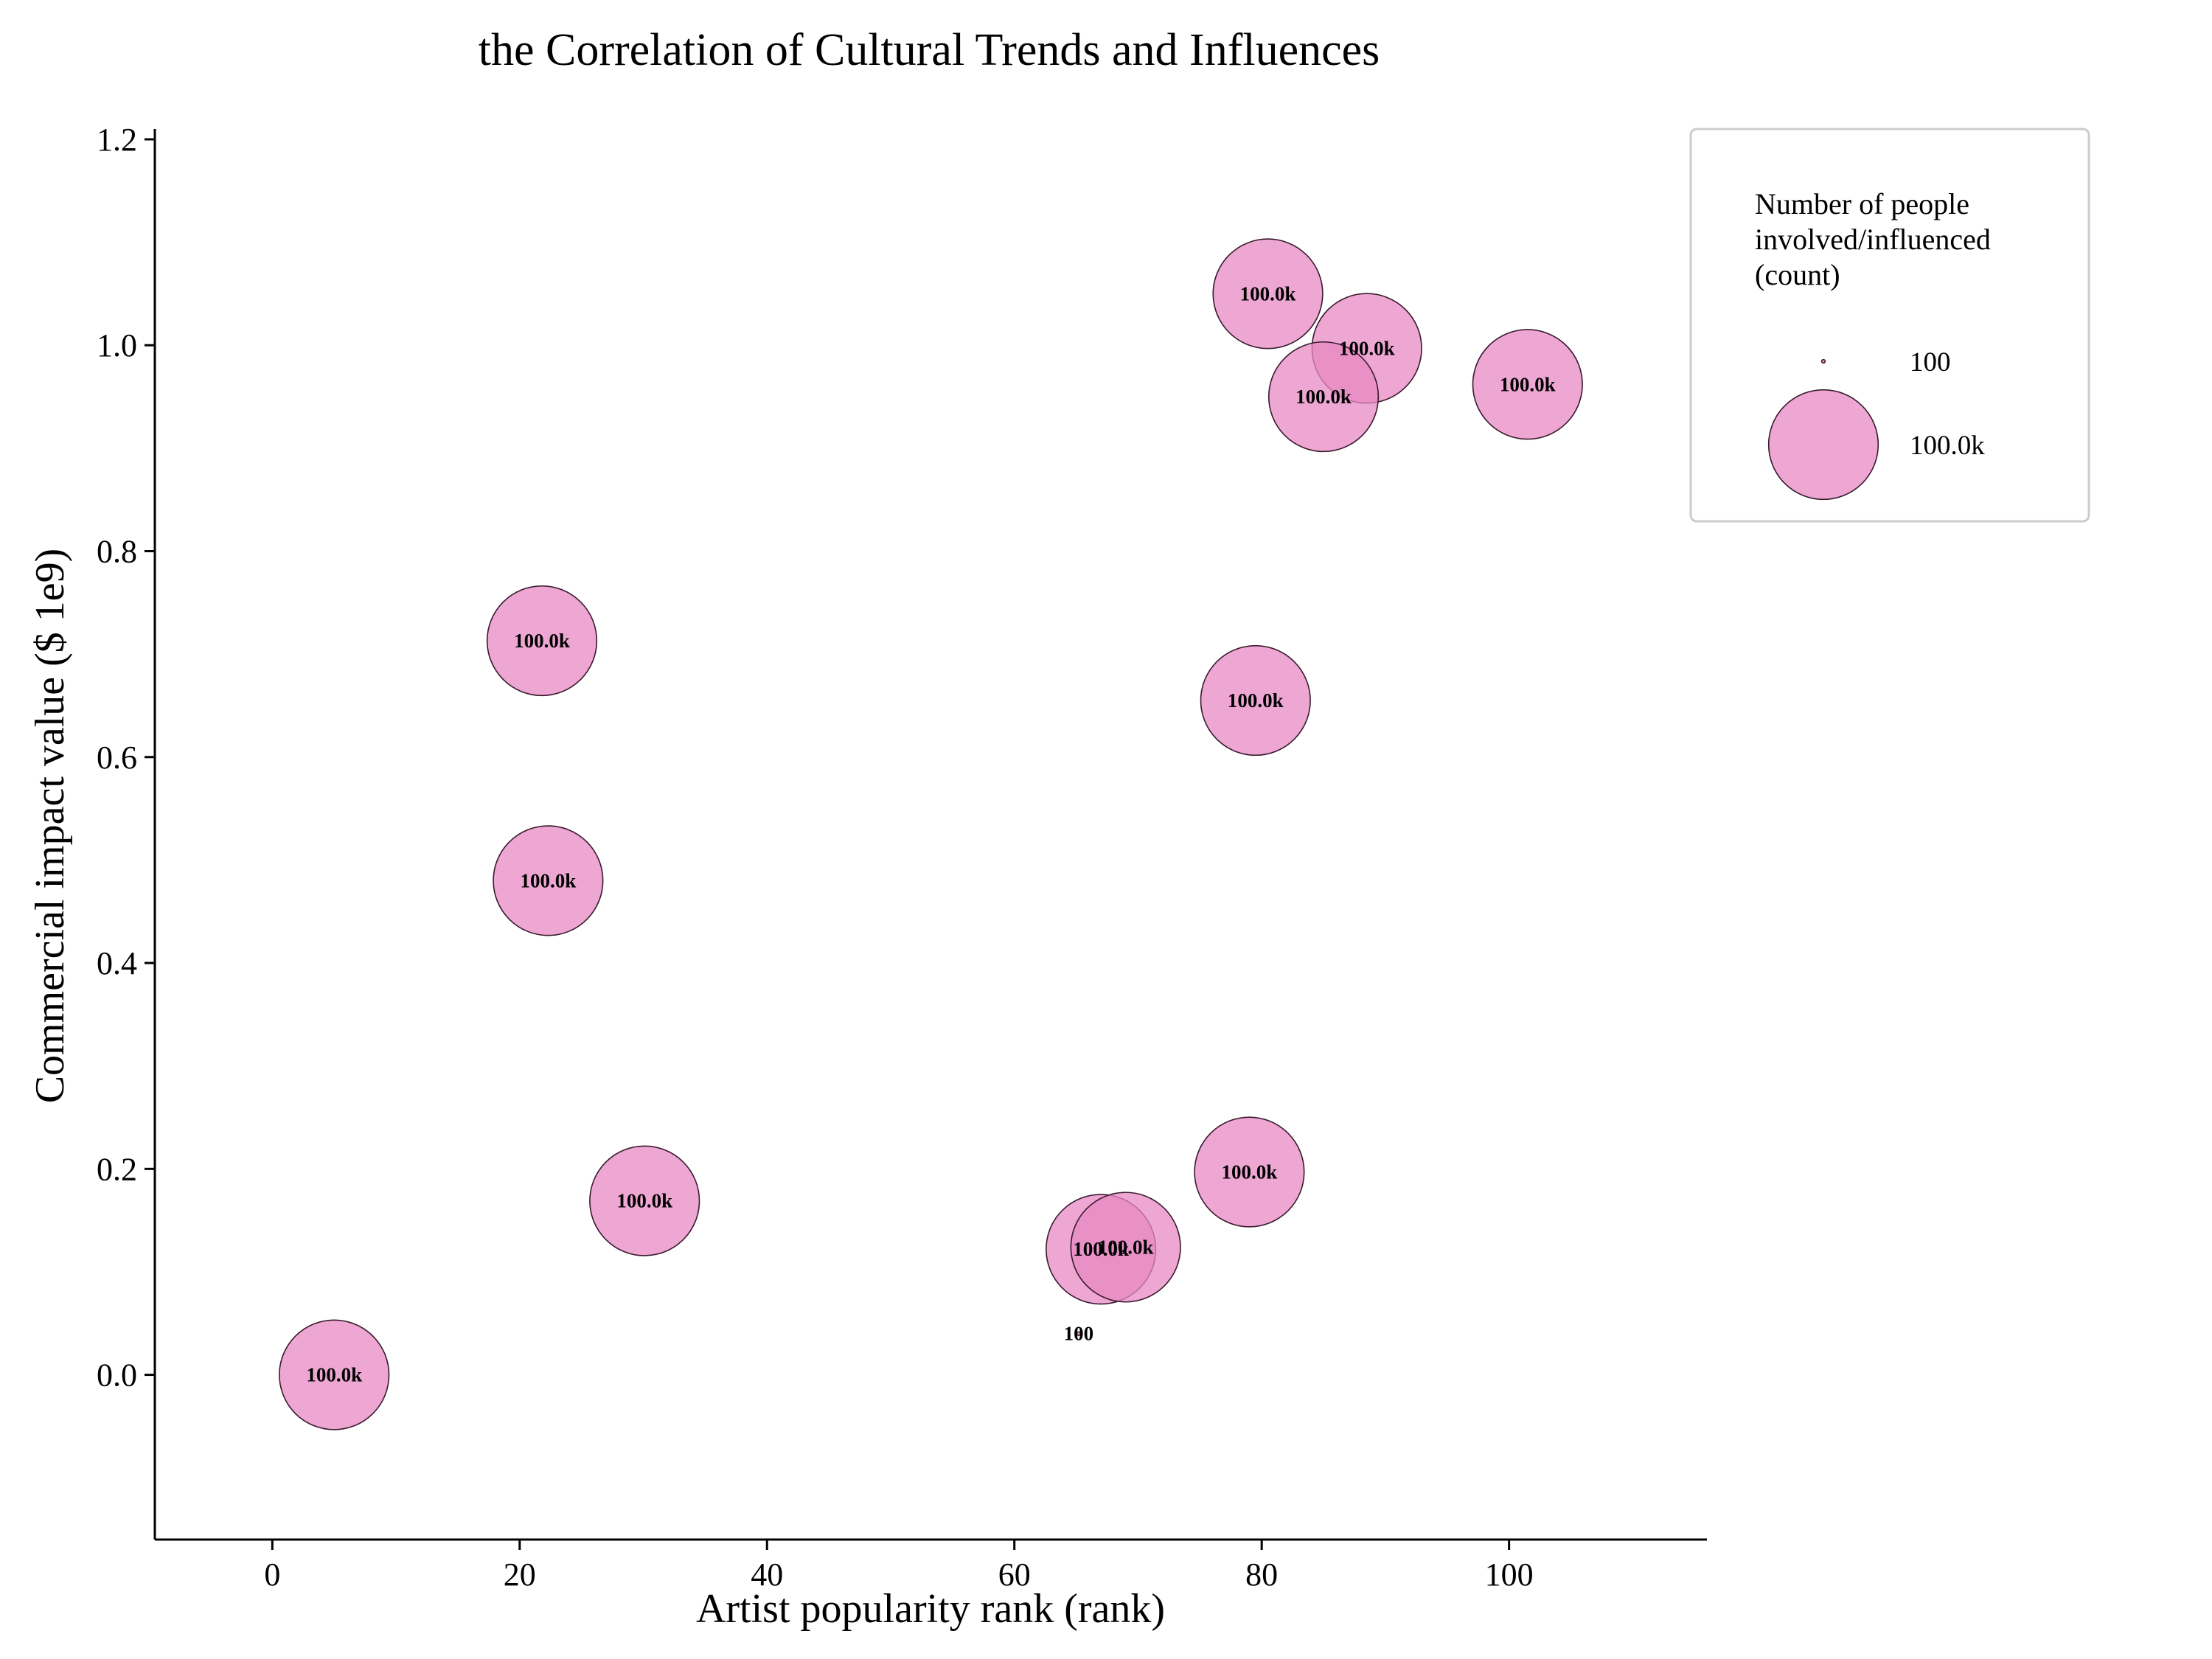 The height and width of the screenshot is (1659, 2212). What do you see at coordinates (767, 1575) in the screenshot?
I see `x-tick-label: 40` at bounding box center [767, 1575].